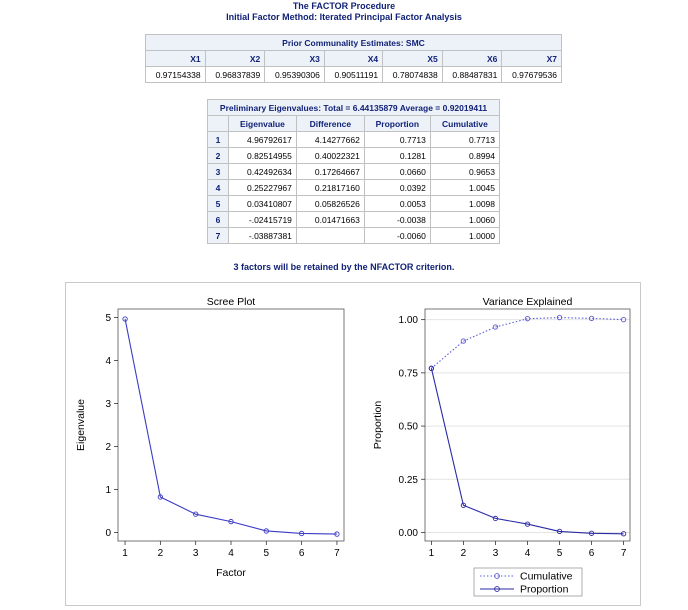  Describe the element at coordinates (330, 123) in the screenshot. I see `column-header: Difference` at that location.